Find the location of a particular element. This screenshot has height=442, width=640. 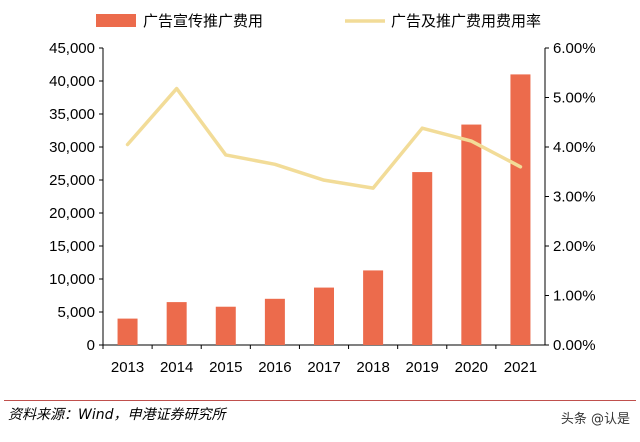

x-tick-label: 2018 is located at coordinates (372, 367).